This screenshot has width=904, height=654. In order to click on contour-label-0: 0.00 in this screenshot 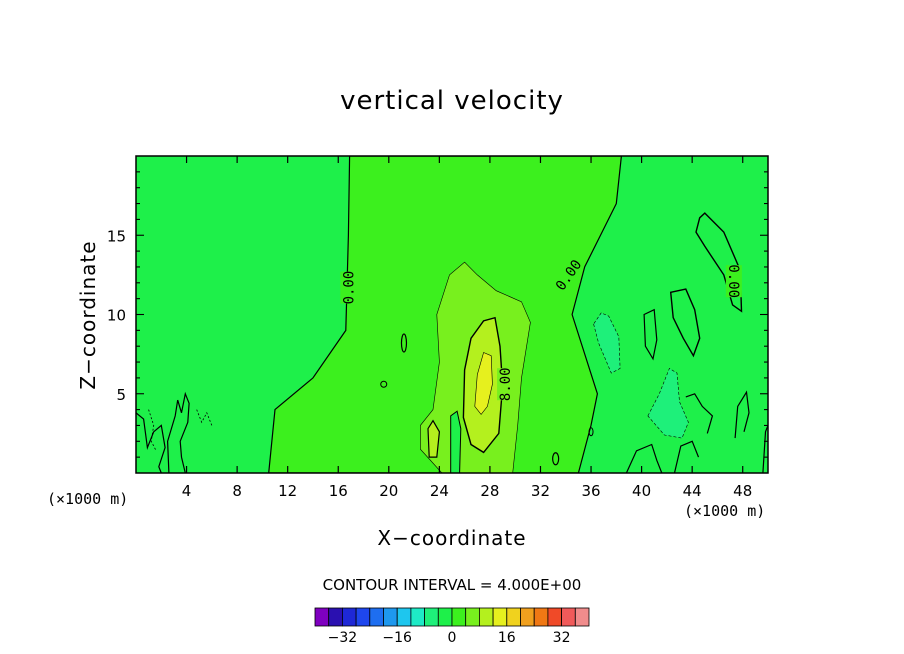, I will do `click(349, 288)`.